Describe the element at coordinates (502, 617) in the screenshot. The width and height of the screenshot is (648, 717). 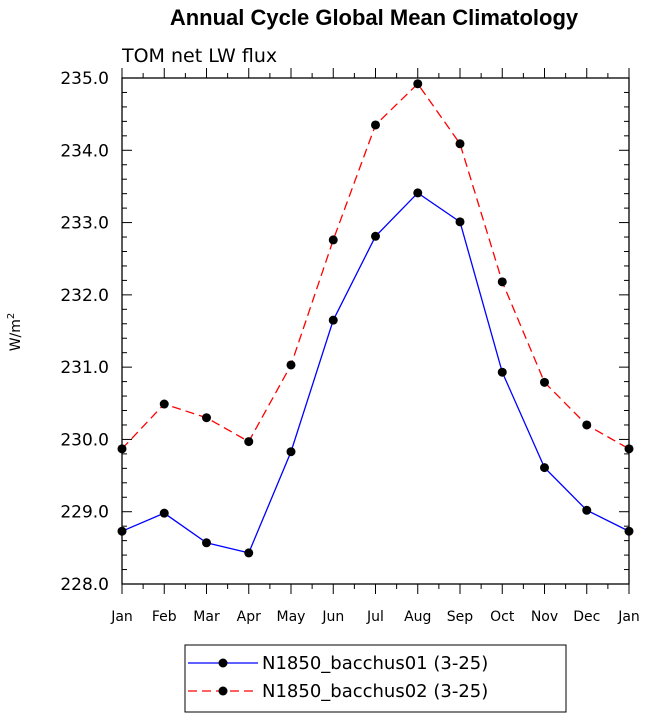
I see `x-tick-label: Oct` at that location.